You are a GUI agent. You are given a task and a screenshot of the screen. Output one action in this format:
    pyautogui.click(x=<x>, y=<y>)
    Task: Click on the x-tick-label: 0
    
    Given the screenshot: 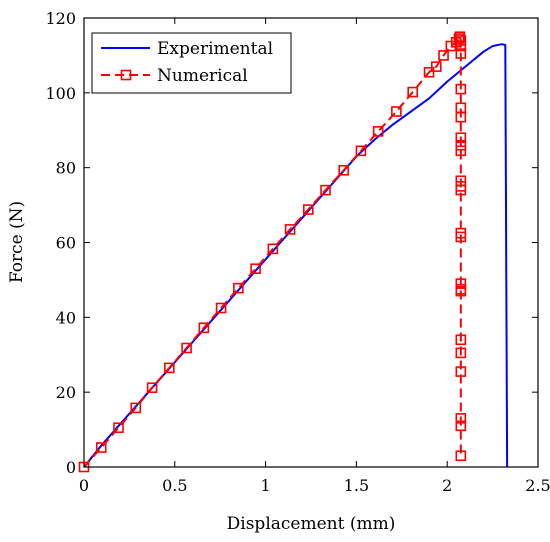 What is the action you would take?
    pyautogui.click(x=84, y=485)
    